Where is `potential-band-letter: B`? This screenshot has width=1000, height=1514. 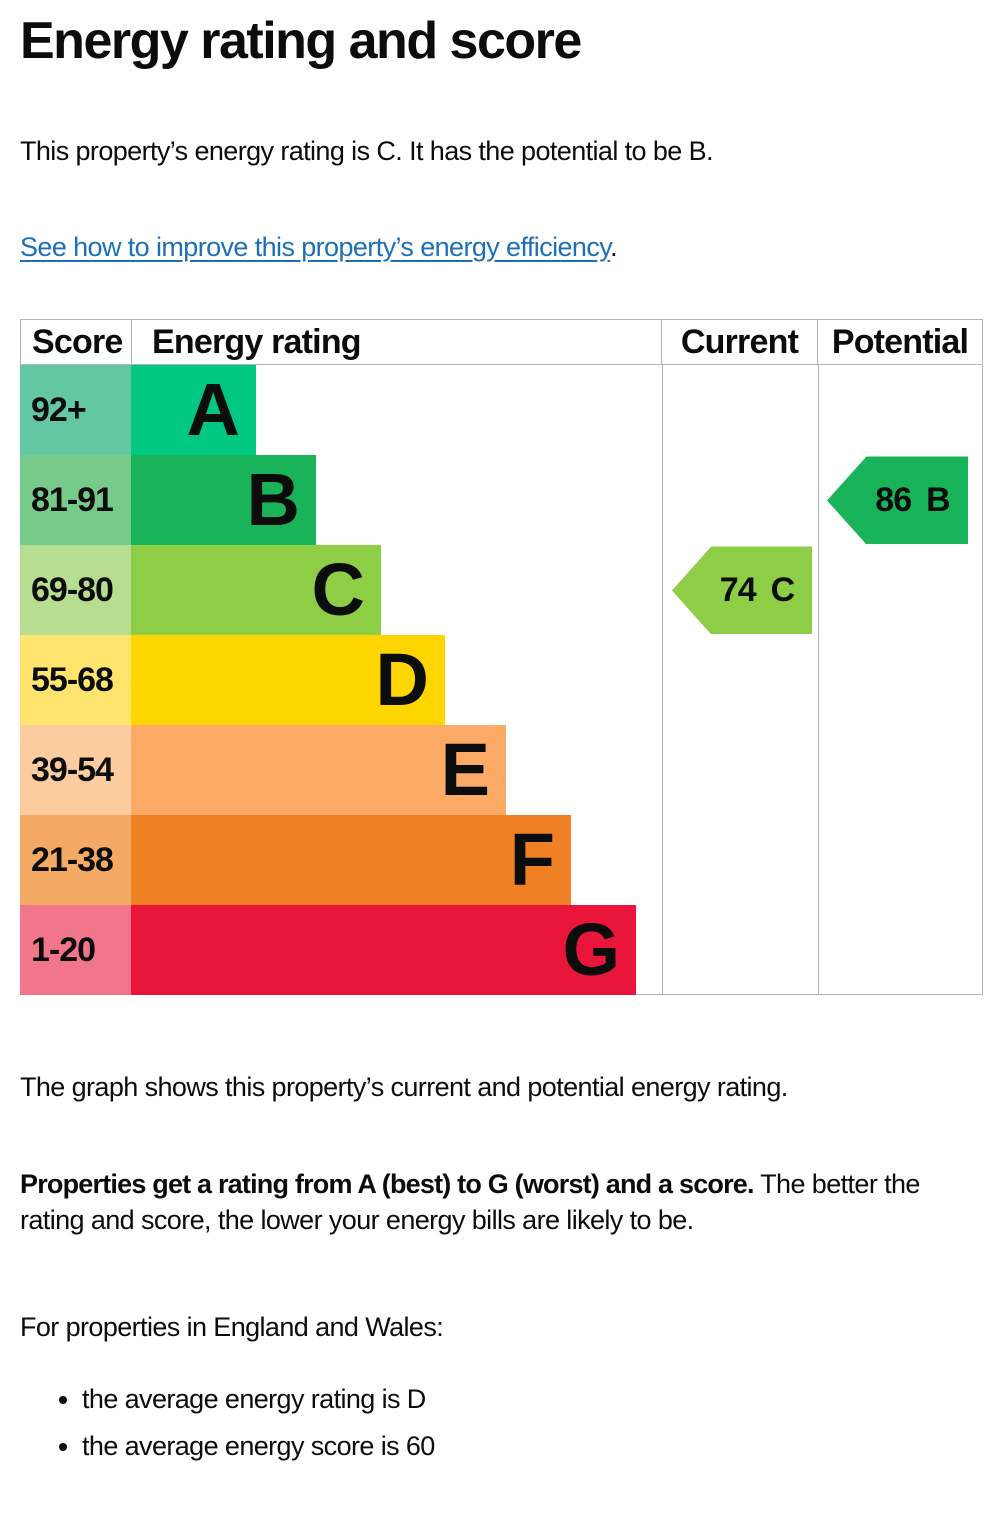
potential-band-letter: B is located at coordinates (938, 499).